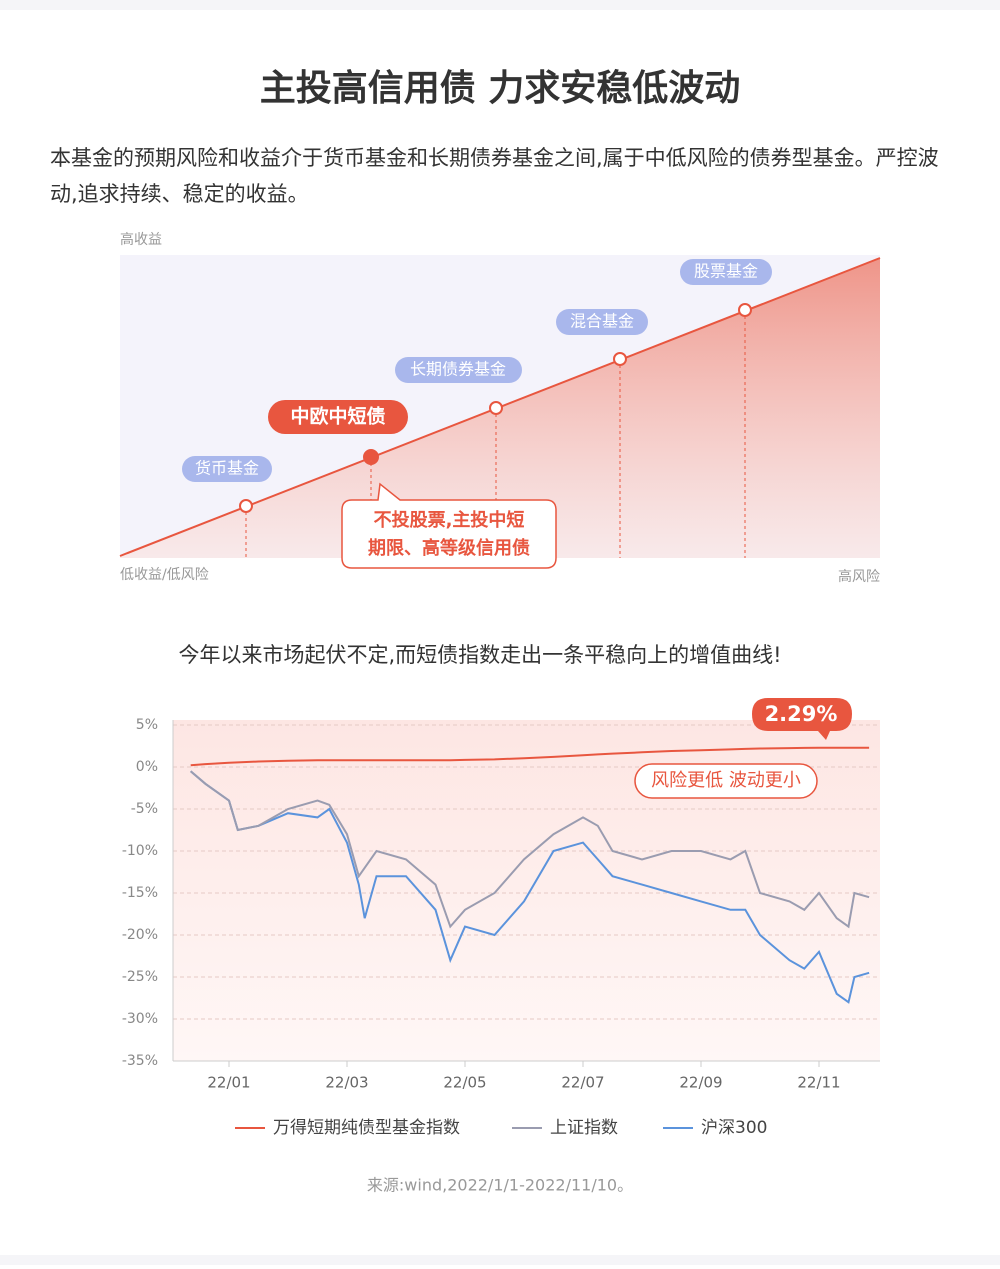  Describe the element at coordinates (801, 714) in the screenshot. I see `annotation: 2.29%` at that location.